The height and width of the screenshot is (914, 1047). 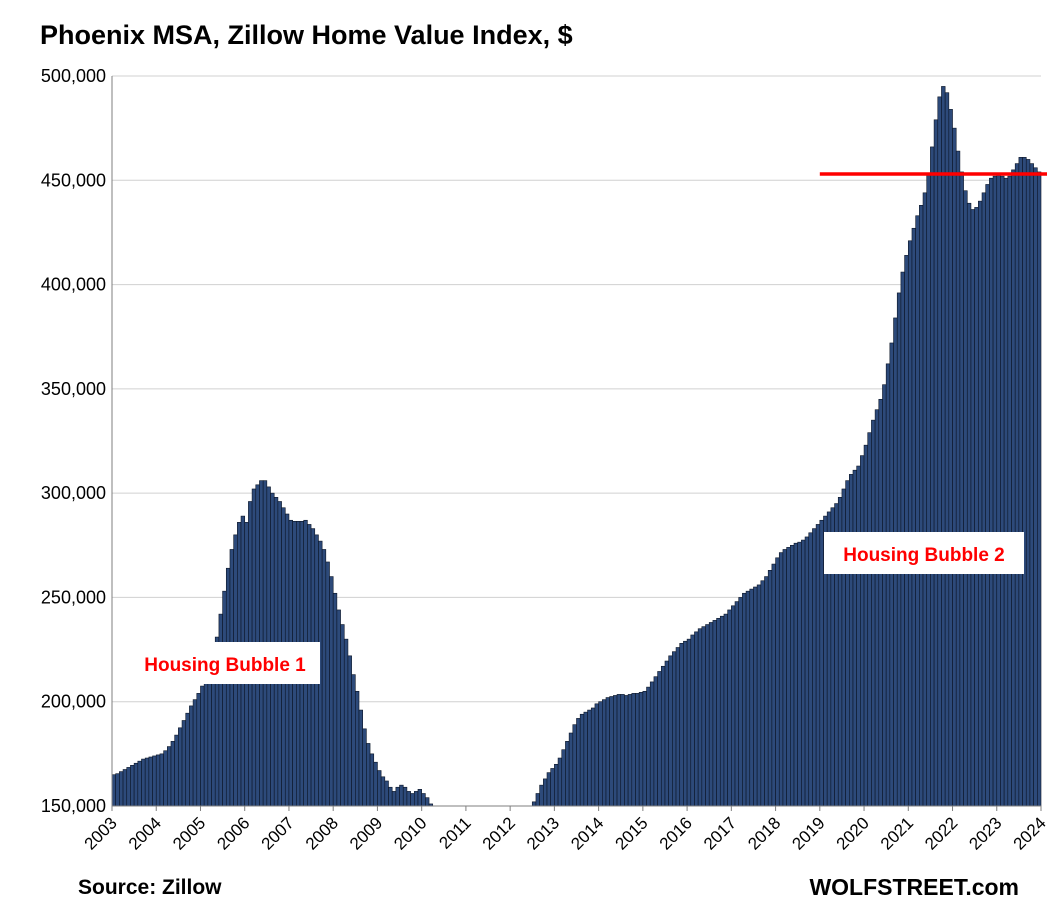 I want to click on y-tick-label: 200,000, so click(x=73, y=702).